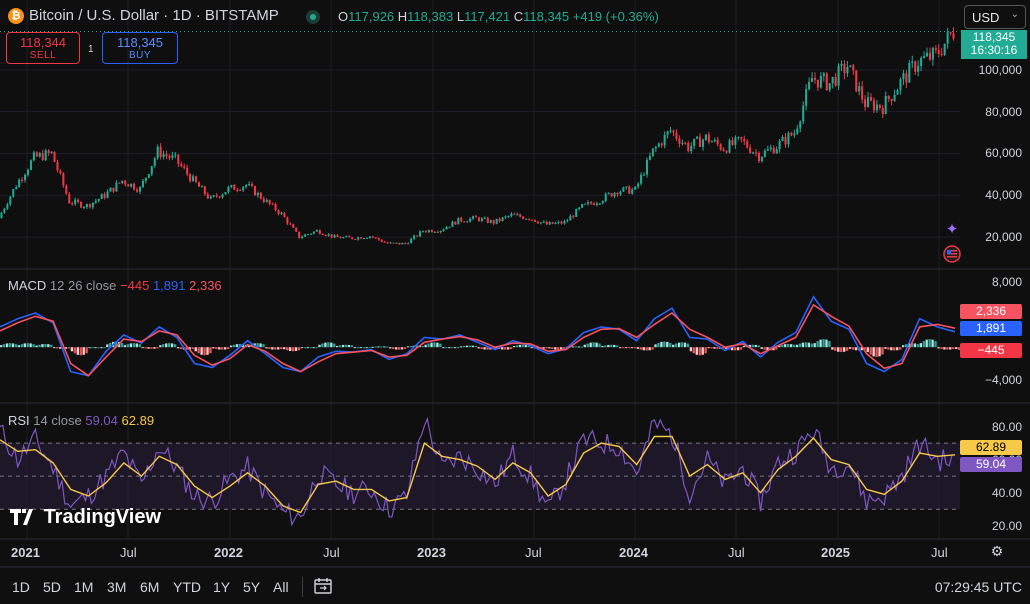 The image size is (1030, 604). I want to click on symbol-title: Bitcoin / U.S. Dollar · 1D · BITSTAMP, so click(154, 15).